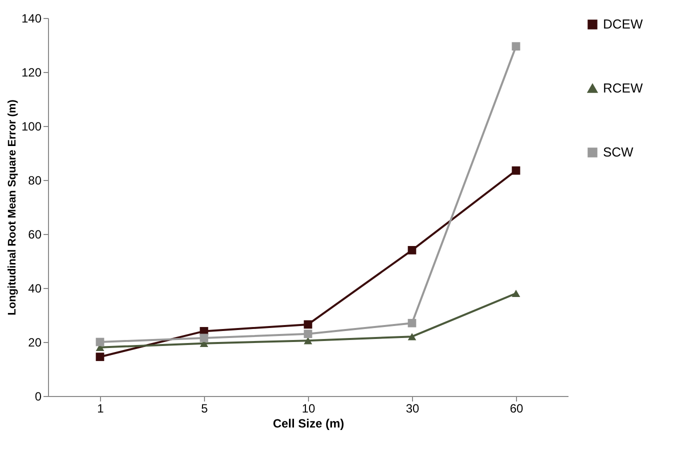  I want to click on x-axis-title: Cell Size (m), so click(308, 423).